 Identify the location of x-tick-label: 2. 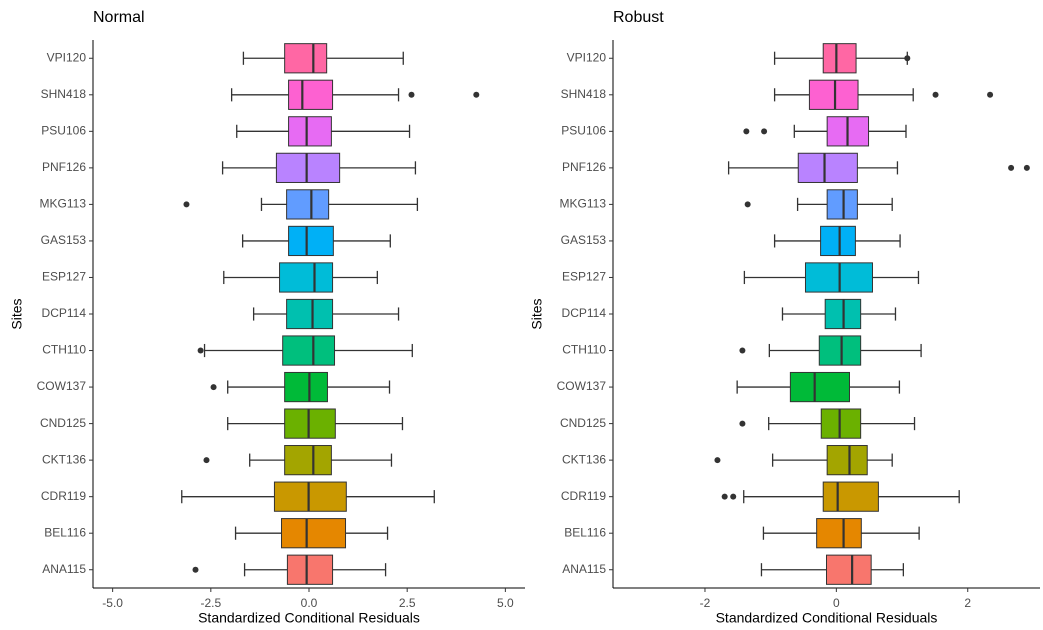
(967, 603).